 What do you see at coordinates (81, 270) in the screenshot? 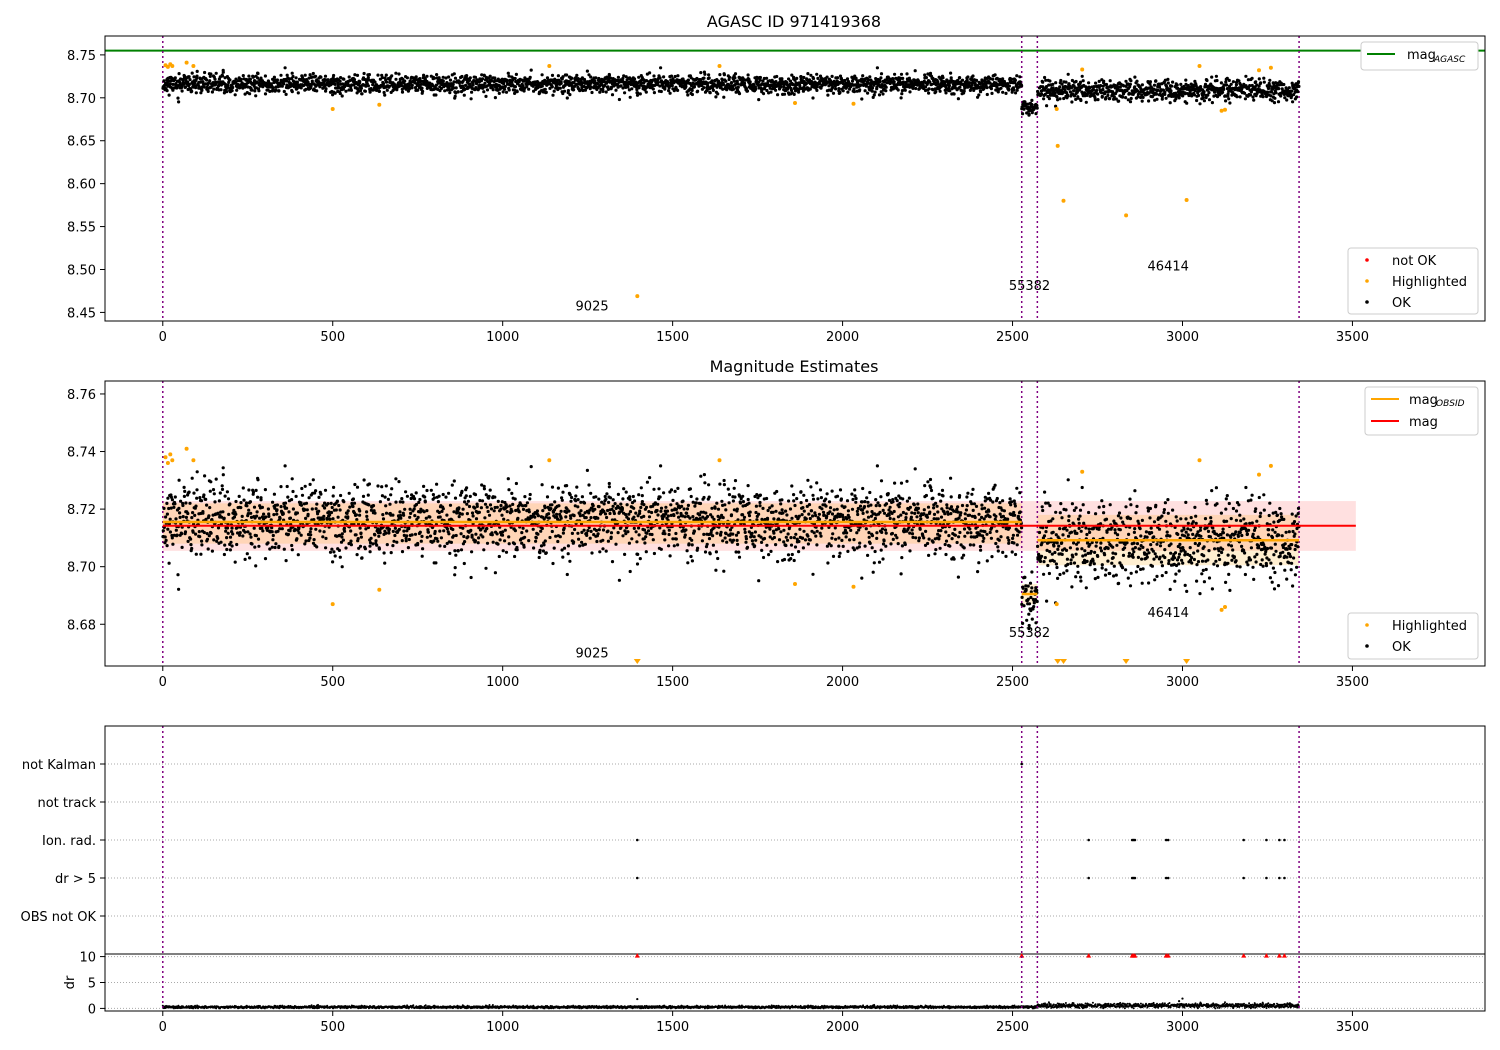
I see `y-tick-label: 8.50` at bounding box center [81, 270].